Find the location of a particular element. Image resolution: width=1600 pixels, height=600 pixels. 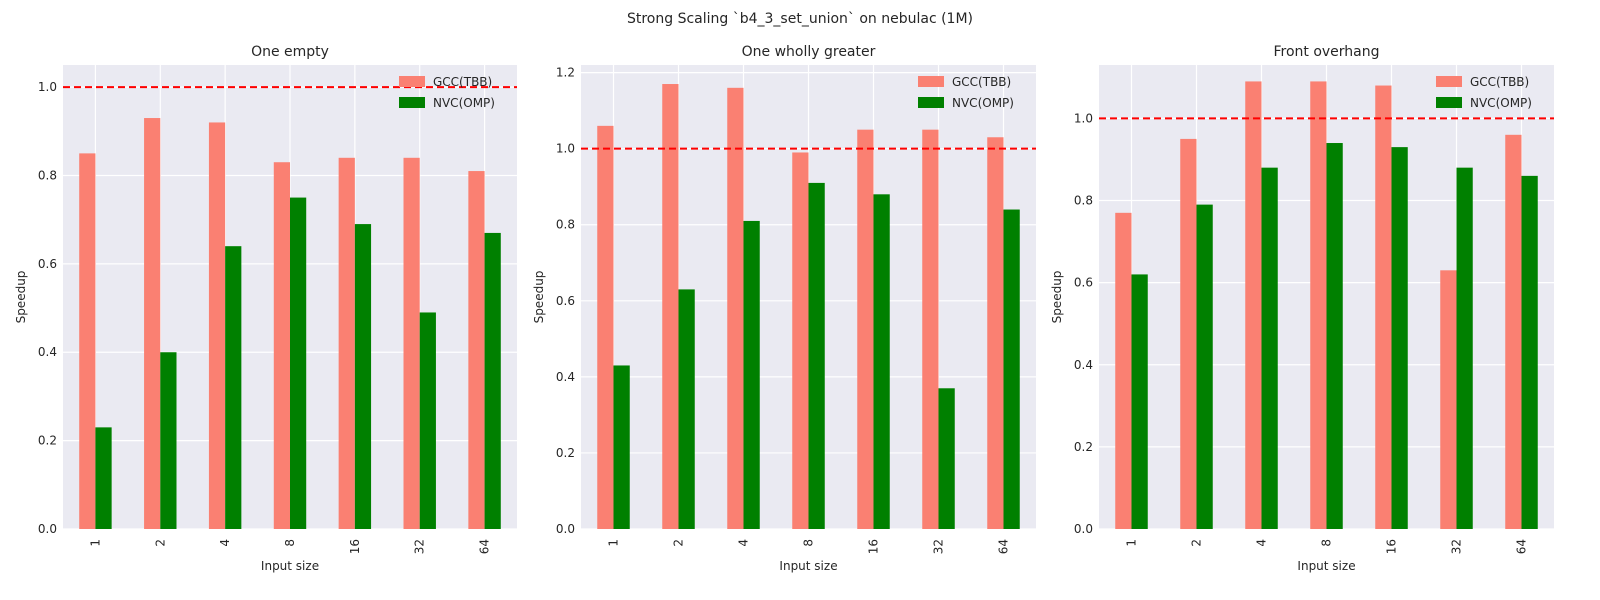

y-tick-label: 0.4 is located at coordinates (565, 377).